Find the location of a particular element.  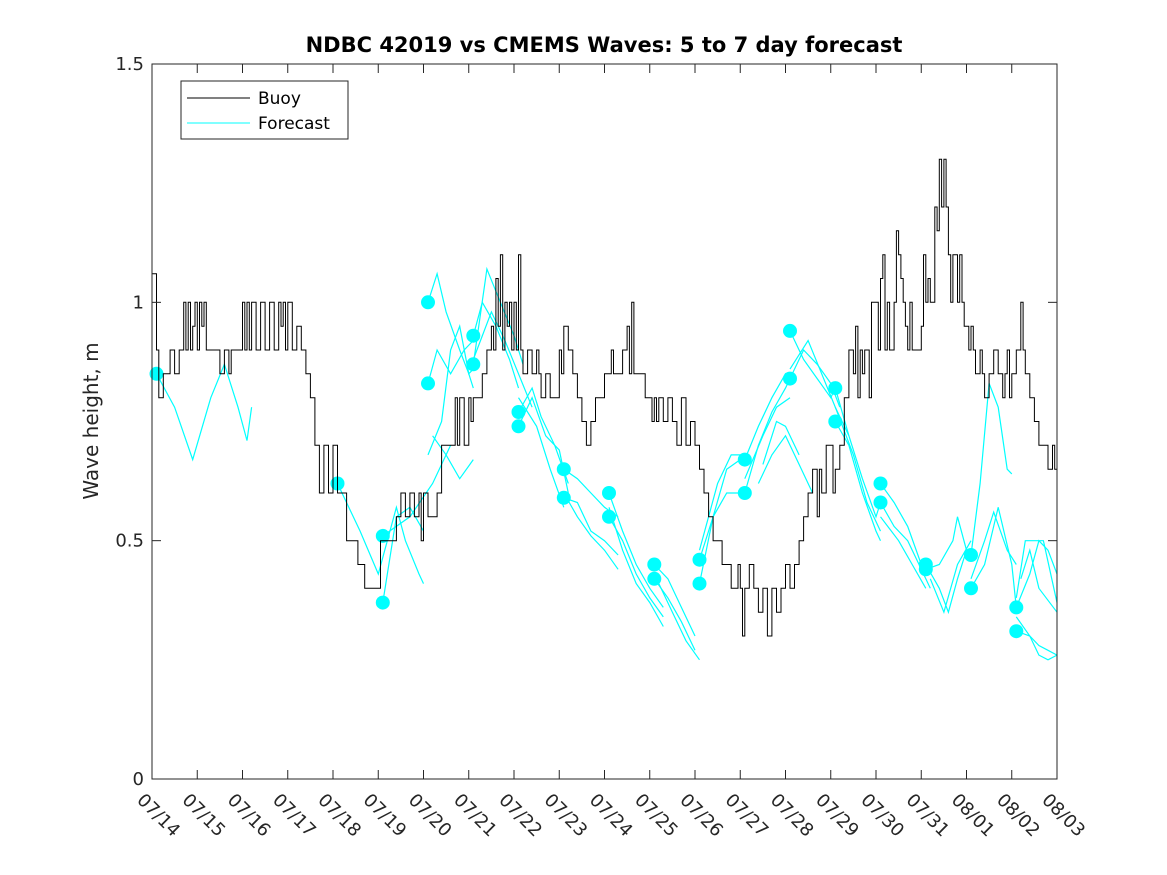

legend: Buoy Forecast is located at coordinates (264, 110).